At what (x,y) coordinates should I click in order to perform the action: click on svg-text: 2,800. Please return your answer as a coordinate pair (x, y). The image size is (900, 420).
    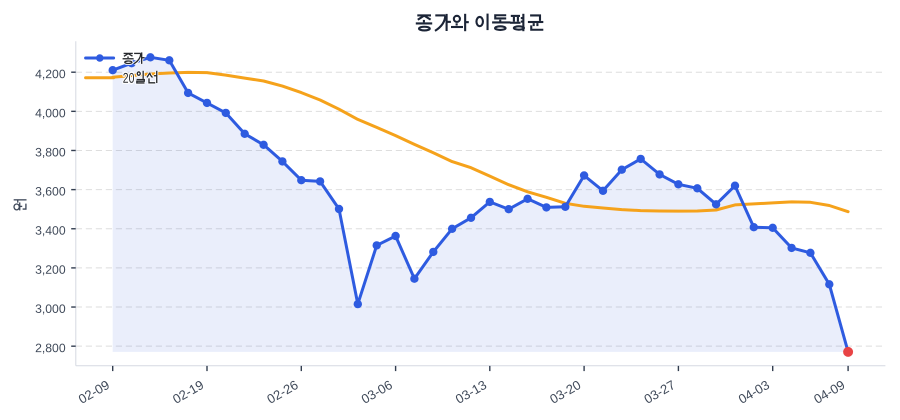
    Looking at the image, I should click on (50, 348).